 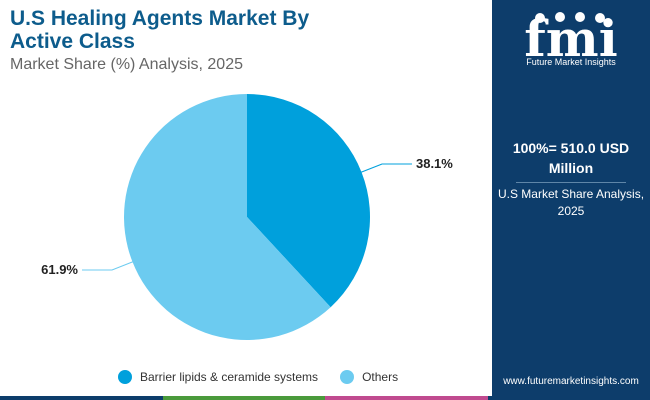 What do you see at coordinates (380, 377) in the screenshot?
I see `legend-label-1: Others` at bounding box center [380, 377].